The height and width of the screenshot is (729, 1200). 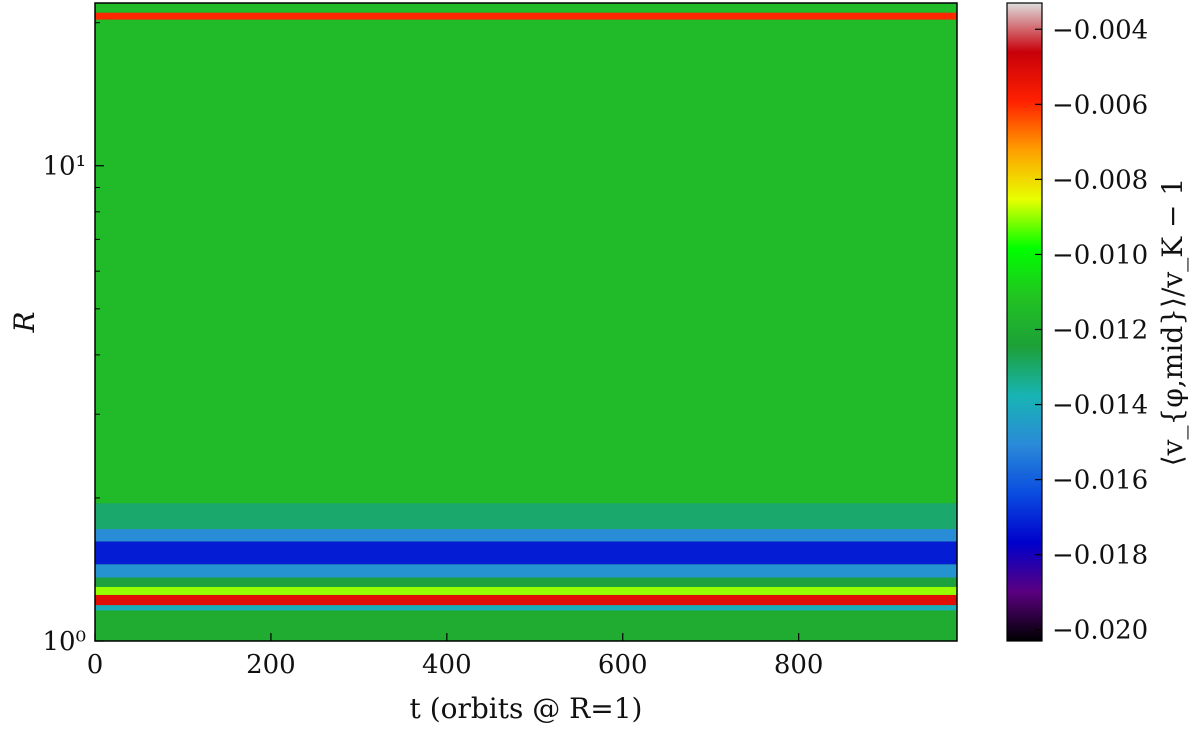 I want to click on colorbar-tick-label: −0.008, so click(x=1100, y=180).